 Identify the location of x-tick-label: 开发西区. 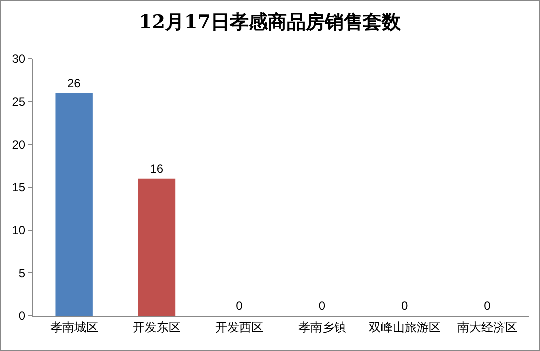
(240, 327).